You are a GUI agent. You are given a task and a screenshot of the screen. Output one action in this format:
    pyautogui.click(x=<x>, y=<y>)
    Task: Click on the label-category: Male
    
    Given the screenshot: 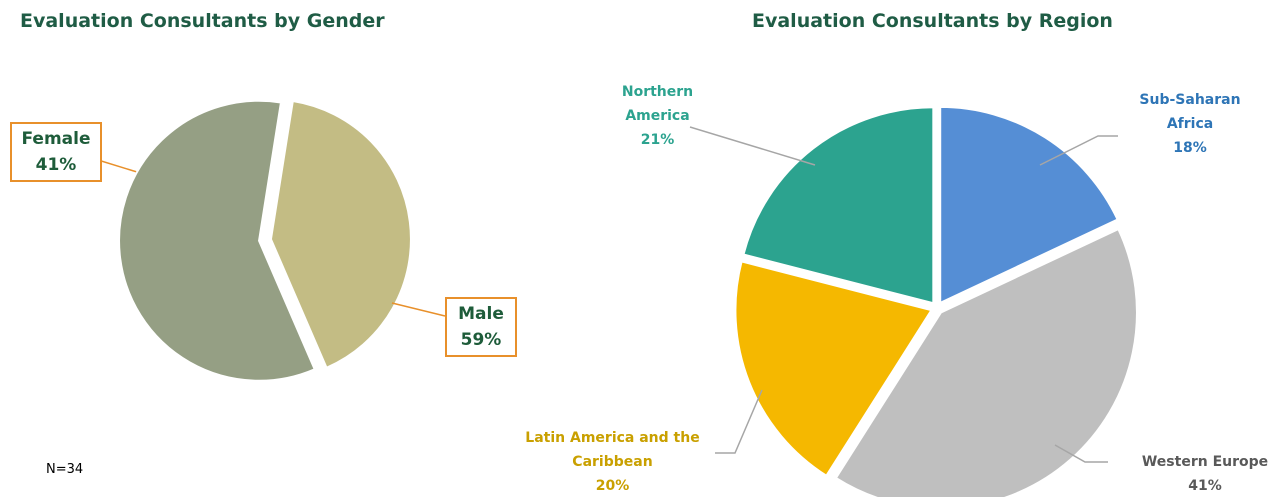 What is the action you would take?
    pyautogui.click(x=481, y=314)
    